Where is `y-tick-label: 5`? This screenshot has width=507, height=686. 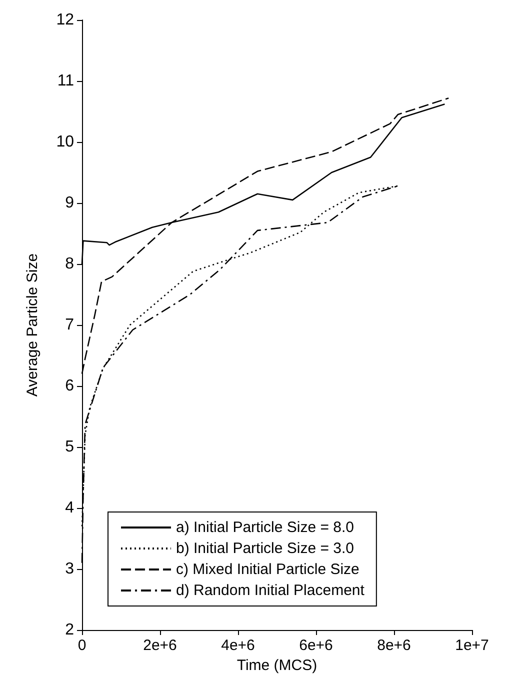 y-tick-label: 5 is located at coordinates (69, 447).